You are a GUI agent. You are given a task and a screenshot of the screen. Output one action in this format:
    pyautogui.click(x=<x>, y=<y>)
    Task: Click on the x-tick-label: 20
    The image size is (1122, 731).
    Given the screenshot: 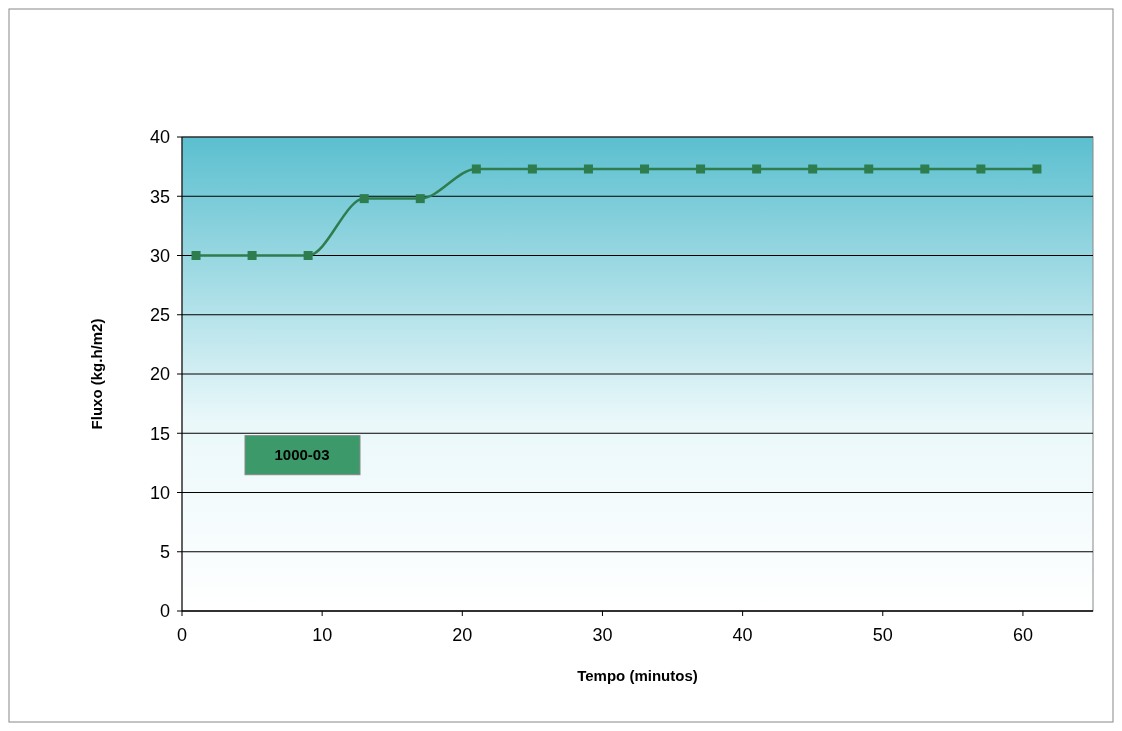 What is the action you would take?
    pyautogui.click(x=462, y=635)
    